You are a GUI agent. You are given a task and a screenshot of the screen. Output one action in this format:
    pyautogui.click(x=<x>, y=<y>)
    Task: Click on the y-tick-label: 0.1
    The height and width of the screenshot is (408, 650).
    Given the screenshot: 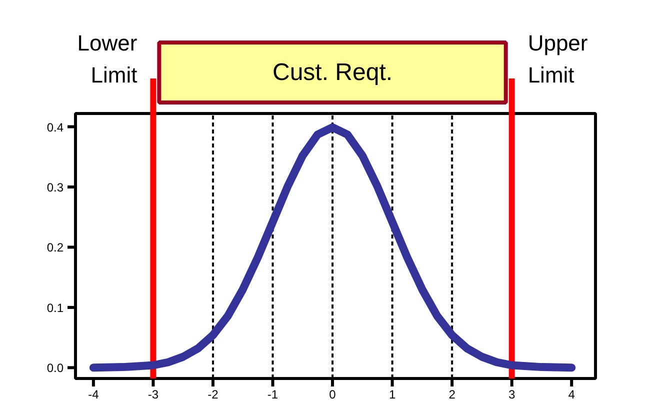 What is the action you would take?
    pyautogui.click(x=55, y=307)
    